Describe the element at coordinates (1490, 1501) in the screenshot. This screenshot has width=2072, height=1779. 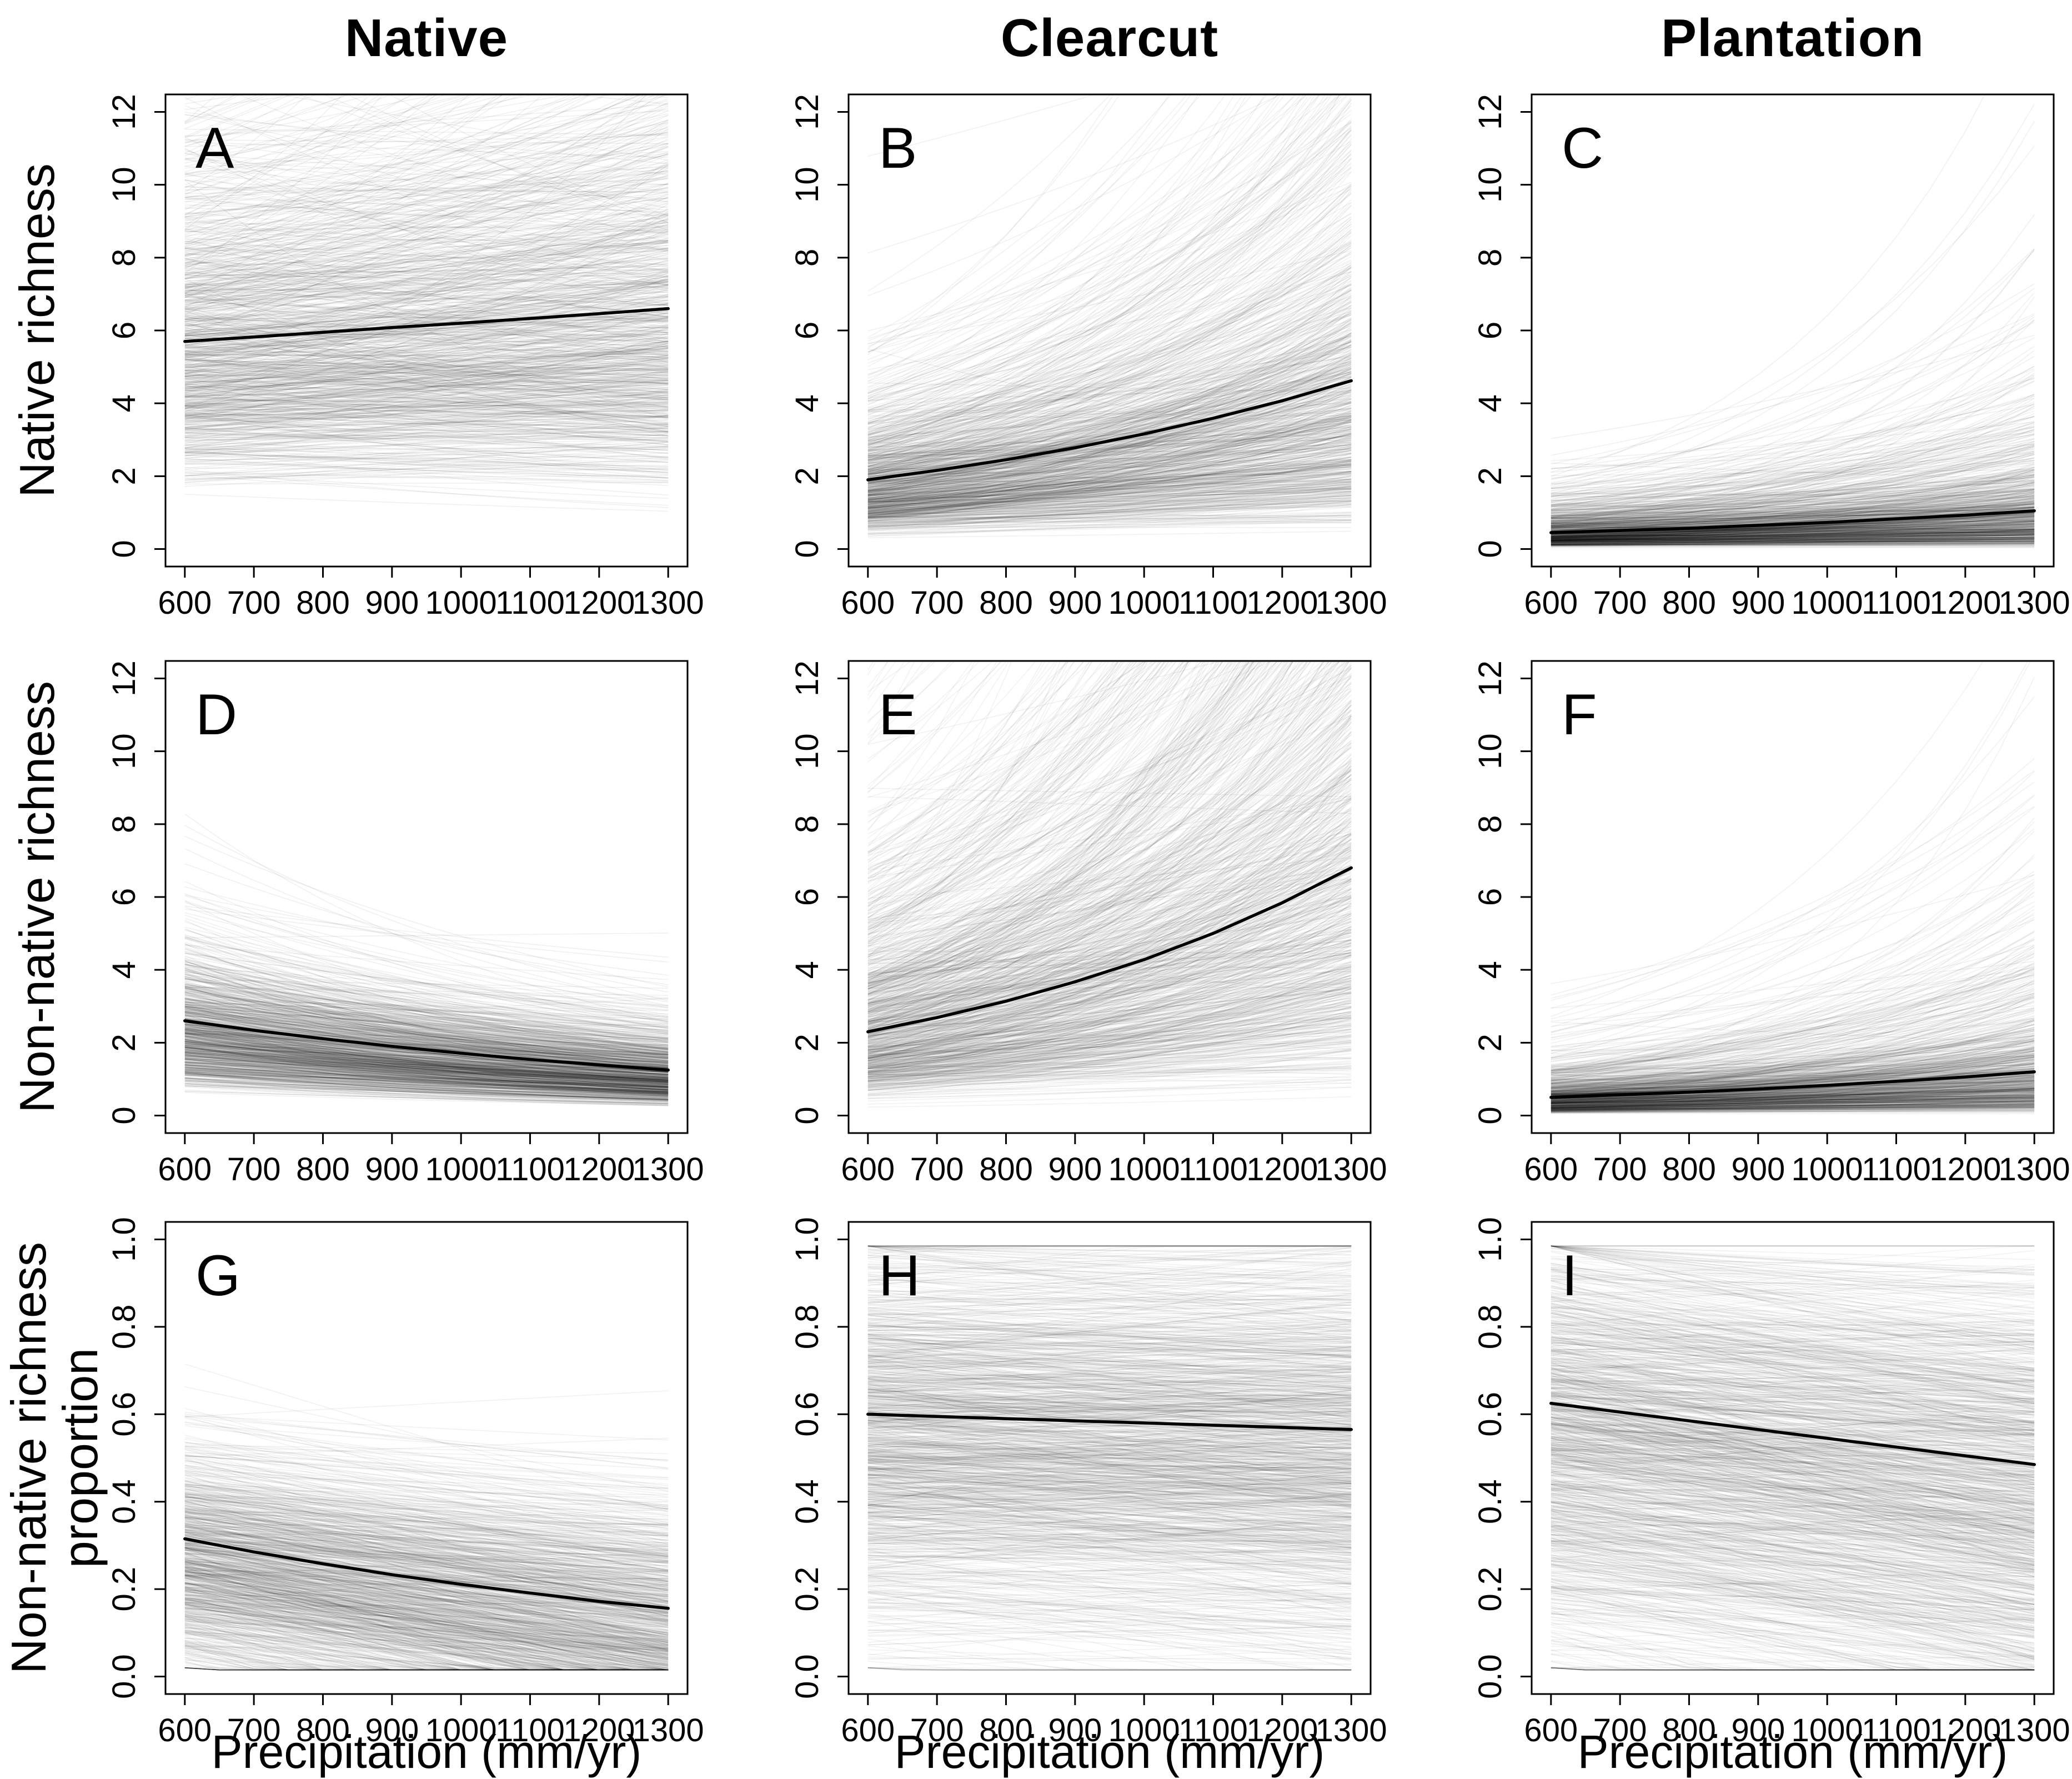
I see `y-tick-label: 0.4` at that location.